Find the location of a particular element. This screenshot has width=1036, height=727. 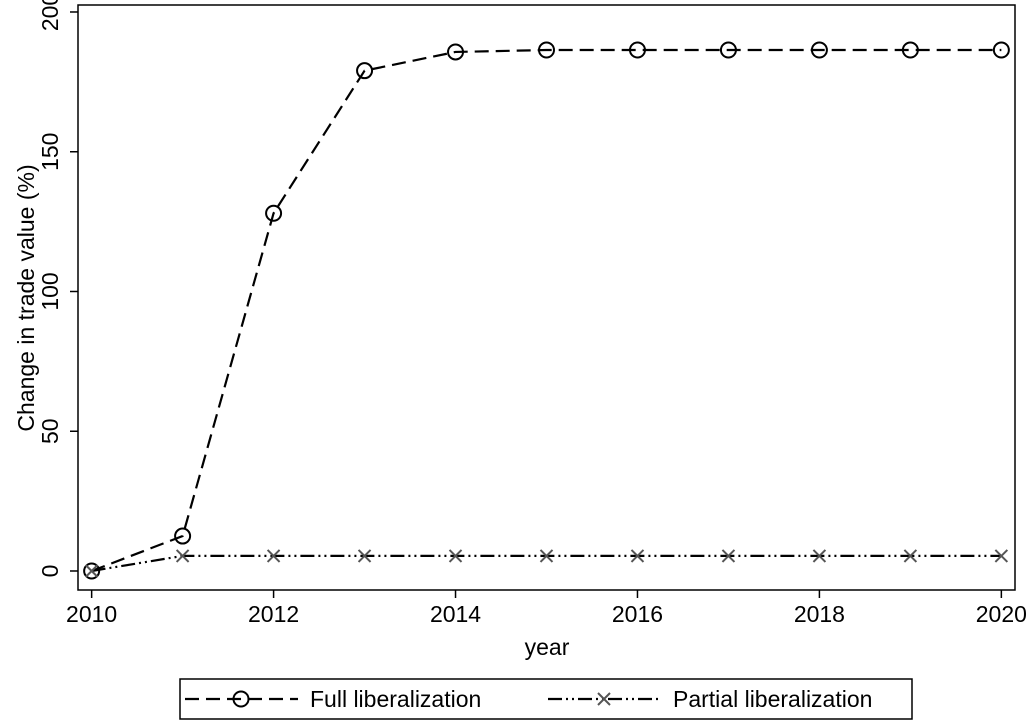

y-tick-label: 100 is located at coordinates (50, 291).